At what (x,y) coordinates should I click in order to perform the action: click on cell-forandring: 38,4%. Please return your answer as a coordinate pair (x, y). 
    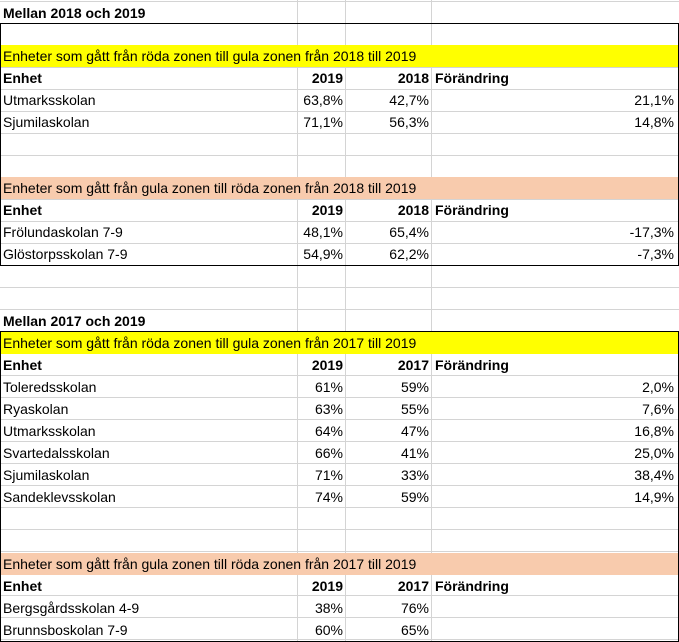
    Looking at the image, I should click on (654, 475).